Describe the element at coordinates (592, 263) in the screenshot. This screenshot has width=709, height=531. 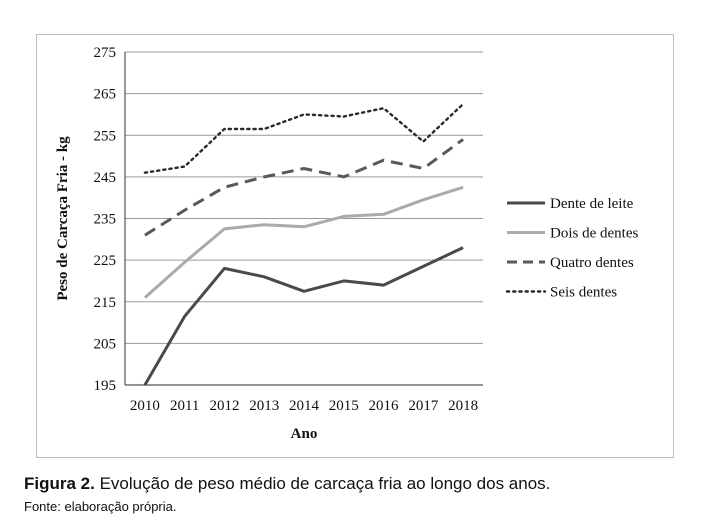
I see `legend-label: Quatro dentes` at that location.